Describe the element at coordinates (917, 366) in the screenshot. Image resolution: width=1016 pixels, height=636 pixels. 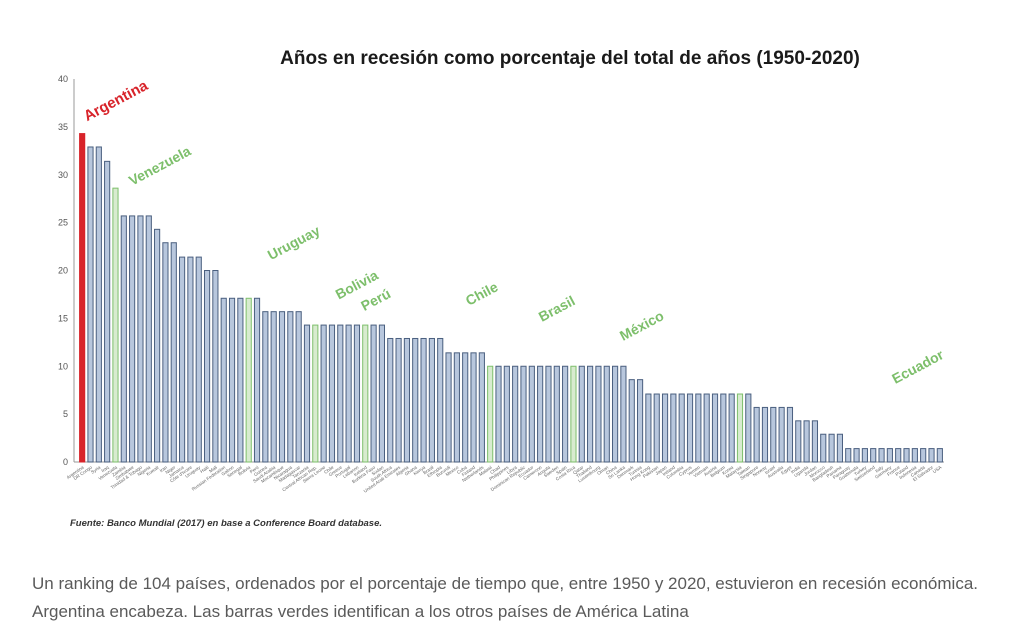
I see `annotation-label: Ecuador` at that location.